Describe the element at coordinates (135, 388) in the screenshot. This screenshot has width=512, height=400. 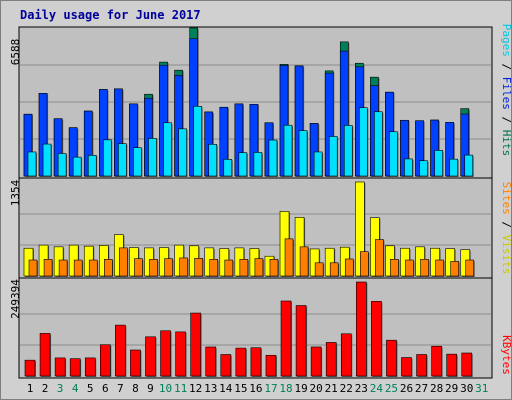
I see `xtick-8: 8` at that location.